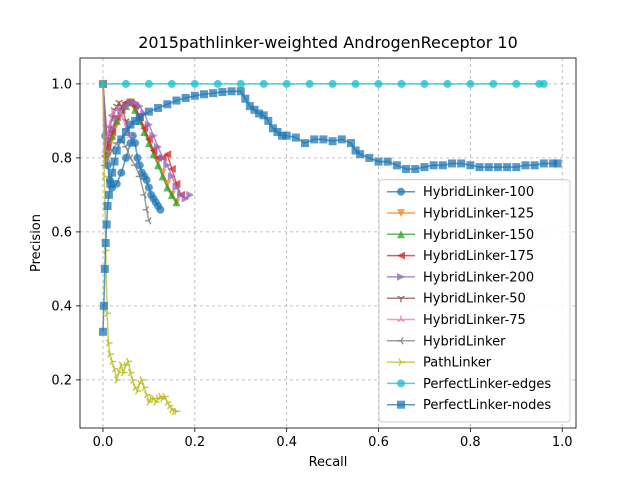 The image size is (640, 480). Describe the element at coordinates (487, 405) in the screenshot. I see `legend-label: PerfectLinker-nodes` at that location.